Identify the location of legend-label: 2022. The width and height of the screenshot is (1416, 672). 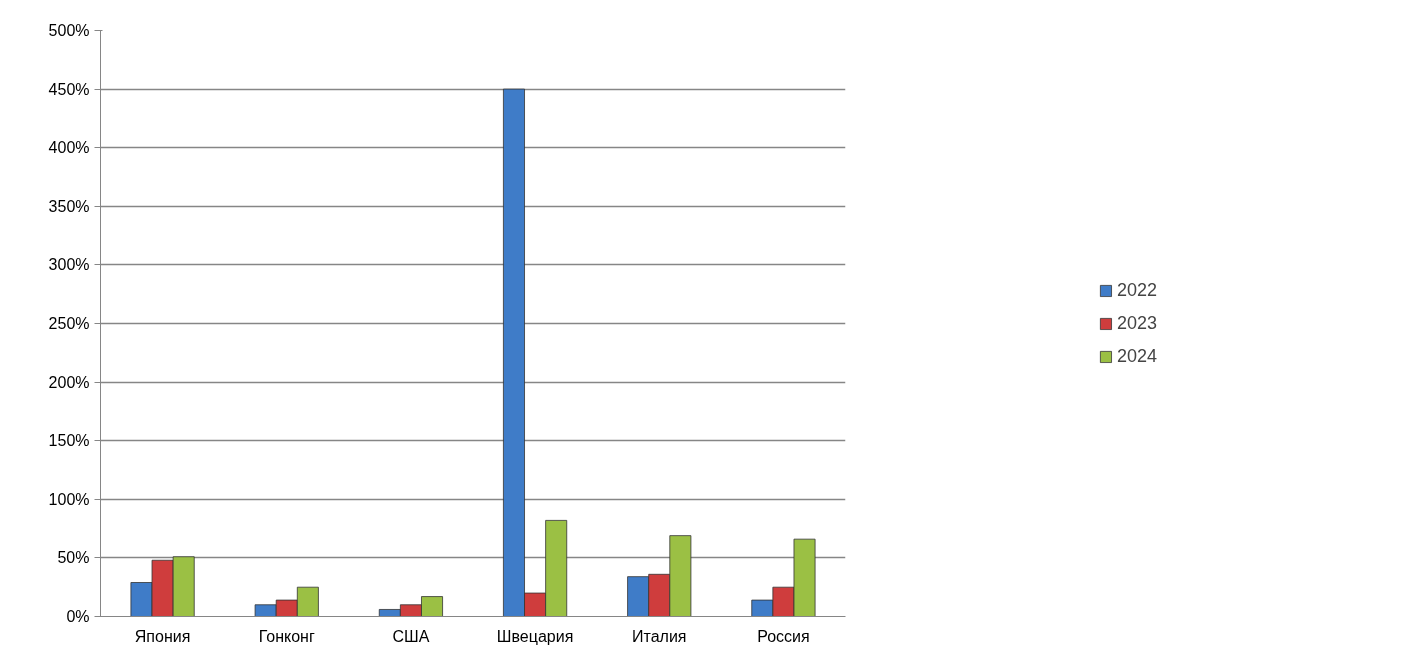
(1137, 290).